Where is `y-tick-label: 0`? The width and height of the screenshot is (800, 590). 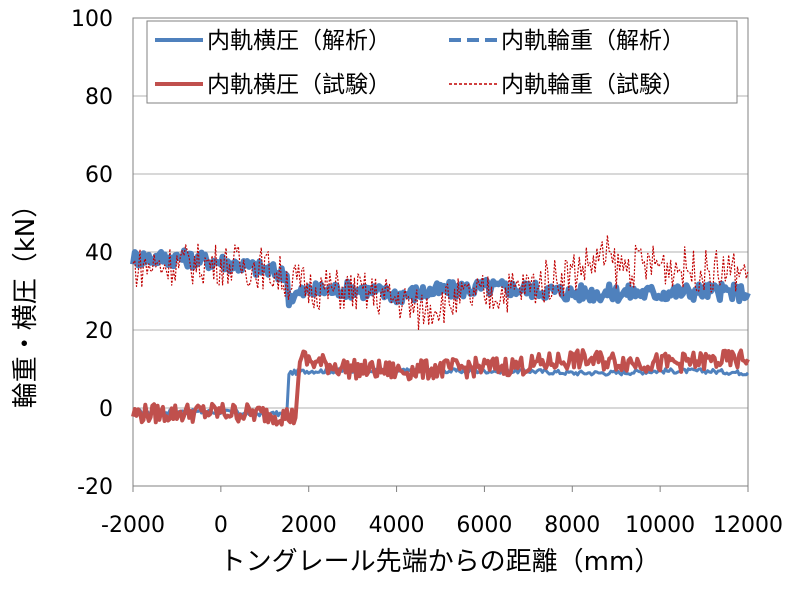
y-tick-label: 0 is located at coordinates (106, 409).